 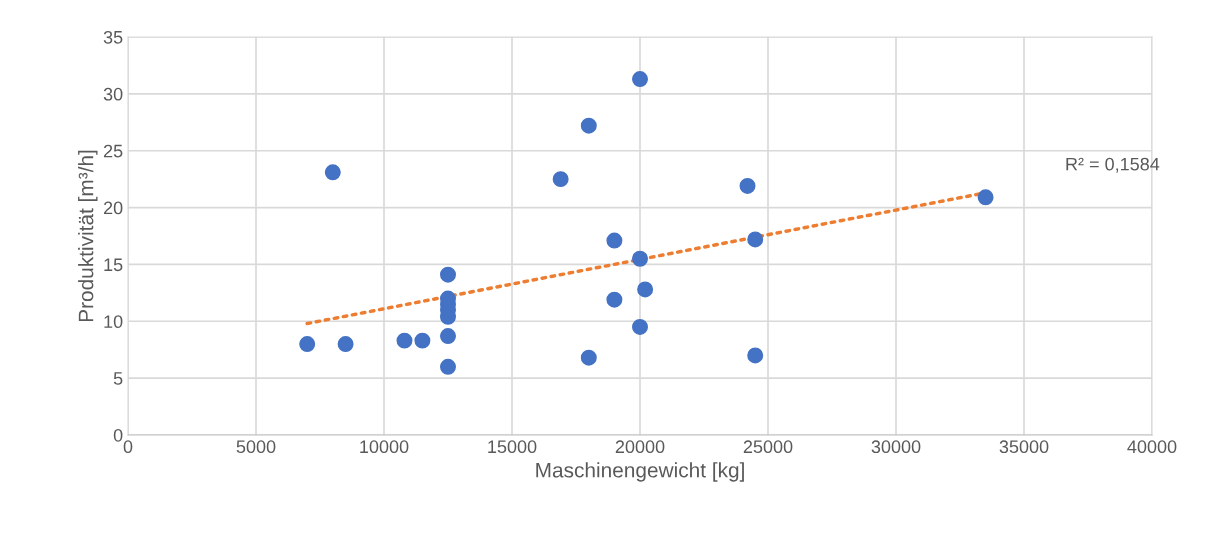 I want to click on annotation: R² = 0,1584, so click(x=1113, y=165).